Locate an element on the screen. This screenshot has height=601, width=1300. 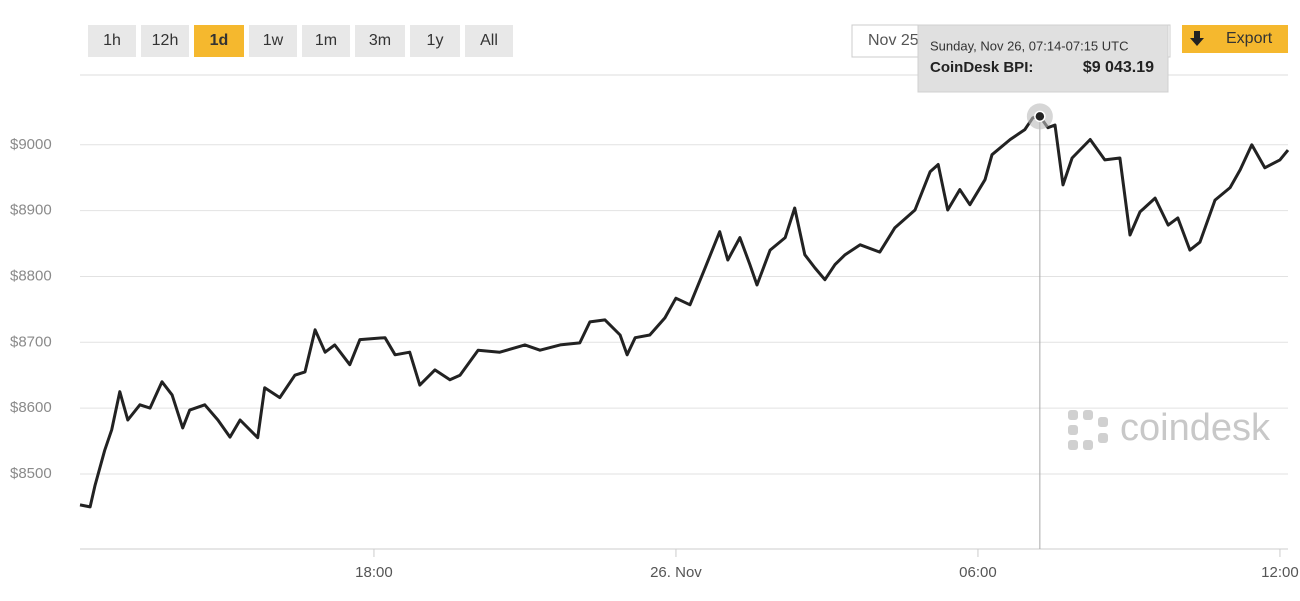
x-tick-label: 18:00 is located at coordinates (374, 572).